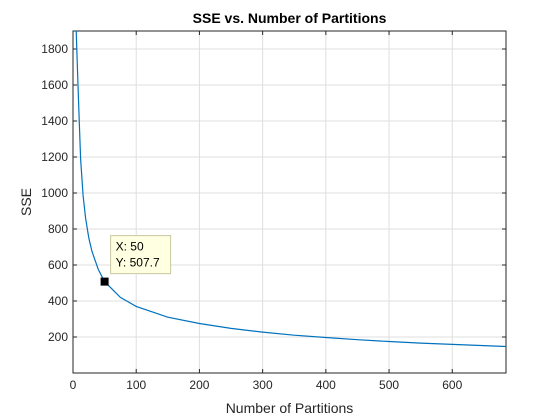  I want to click on y-tick-label: 1200, so click(54, 157).